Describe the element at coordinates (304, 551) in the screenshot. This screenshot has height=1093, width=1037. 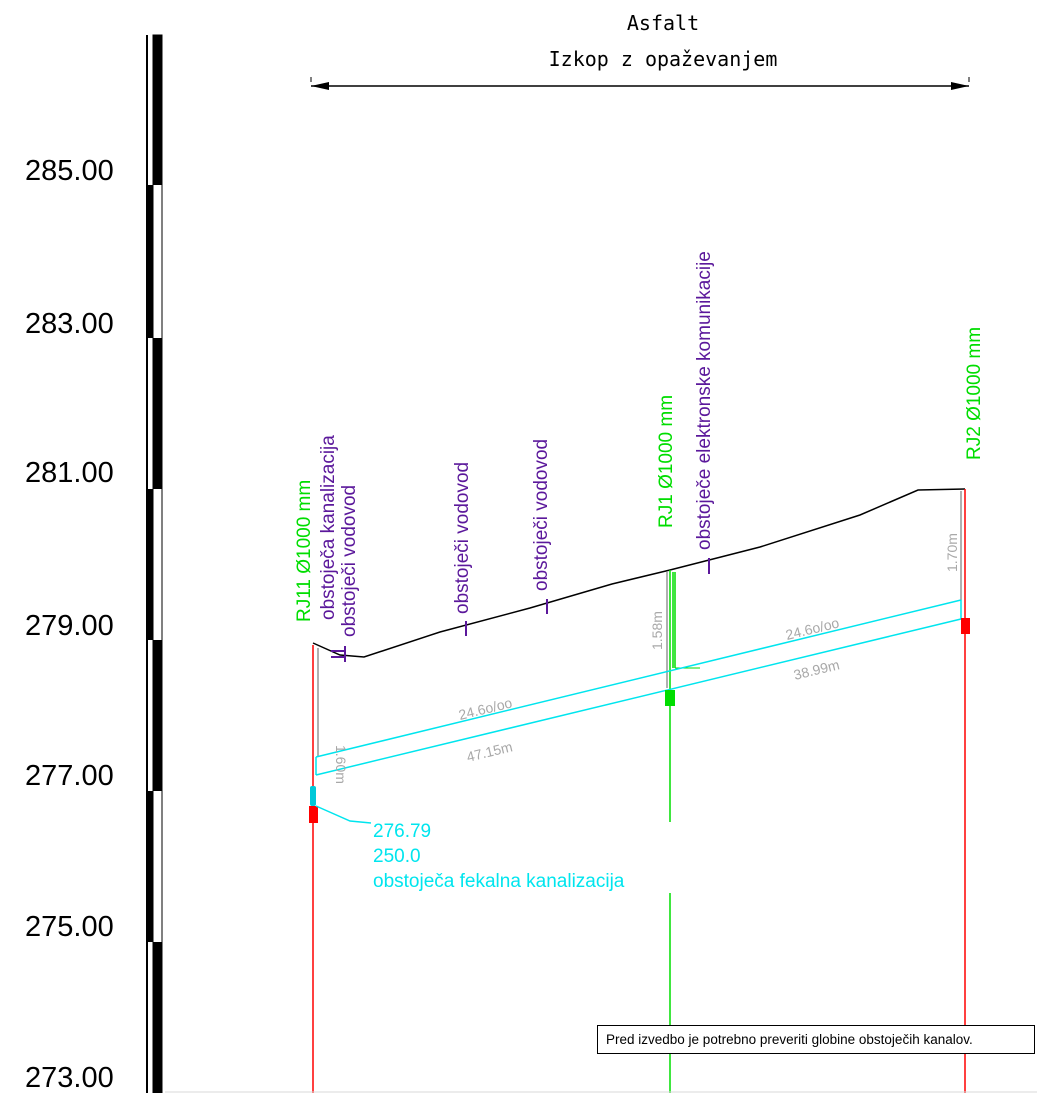
I see `manhole-label-rj11: RJ11 Ø1000 mm` at that location.